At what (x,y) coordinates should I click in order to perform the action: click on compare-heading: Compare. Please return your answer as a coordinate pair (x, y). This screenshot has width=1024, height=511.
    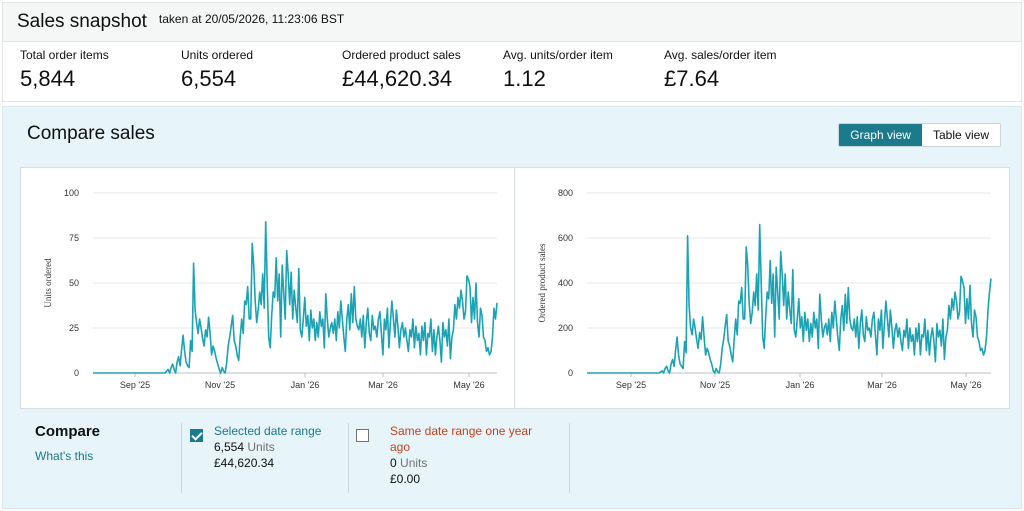
    Looking at the image, I should click on (68, 431).